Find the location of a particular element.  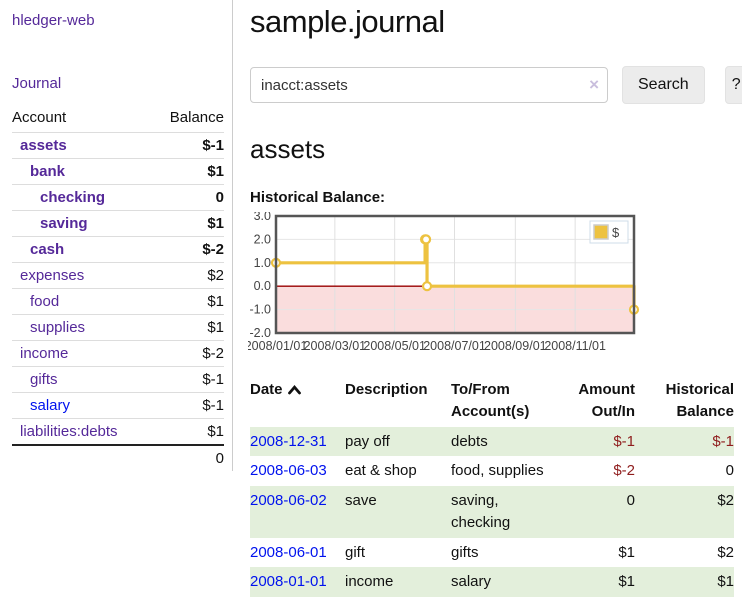

register-accounts: gifts is located at coordinates (465, 552).